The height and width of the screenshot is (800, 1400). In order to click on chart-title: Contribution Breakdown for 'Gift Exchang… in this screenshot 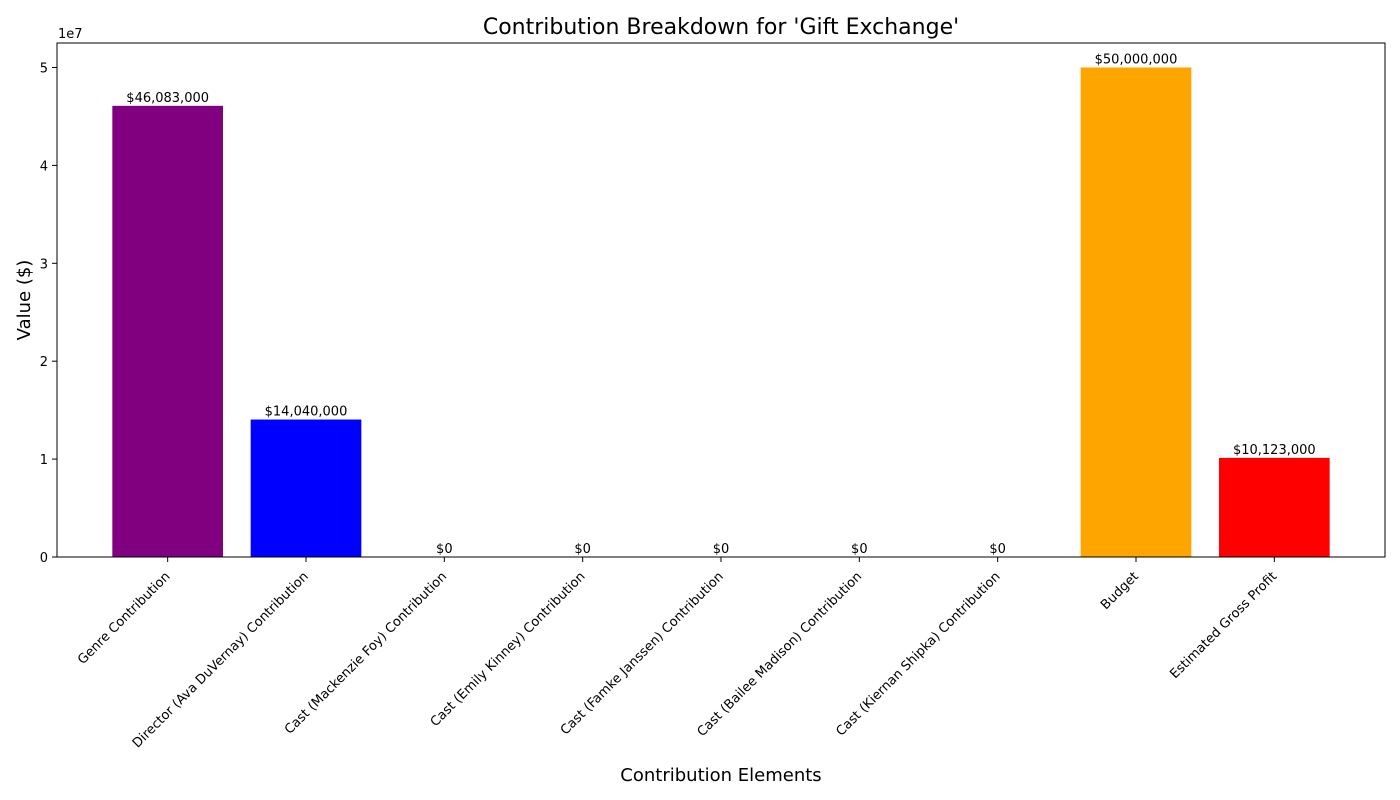, I will do `click(721, 27)`.